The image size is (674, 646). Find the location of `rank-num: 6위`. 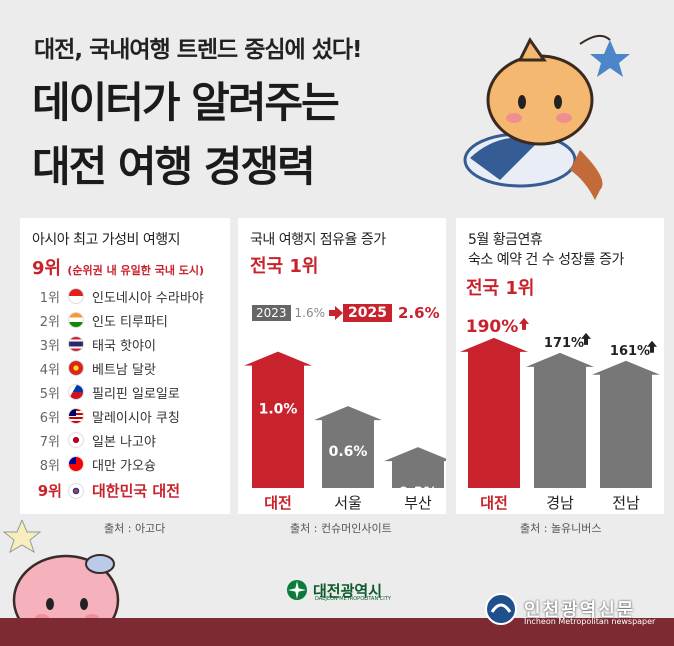

rank-num: 6위 is located at coordinates (49, 418).